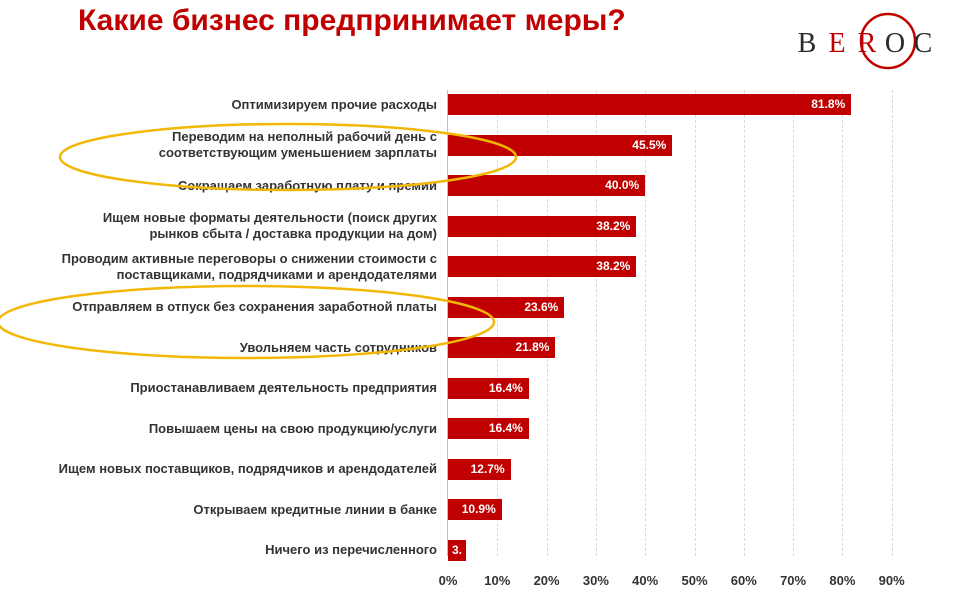  Describe the element at coordinates (352, 20) in the screenshot. I see `page-title: Какие бизнес предпринимает меры?` at that location.